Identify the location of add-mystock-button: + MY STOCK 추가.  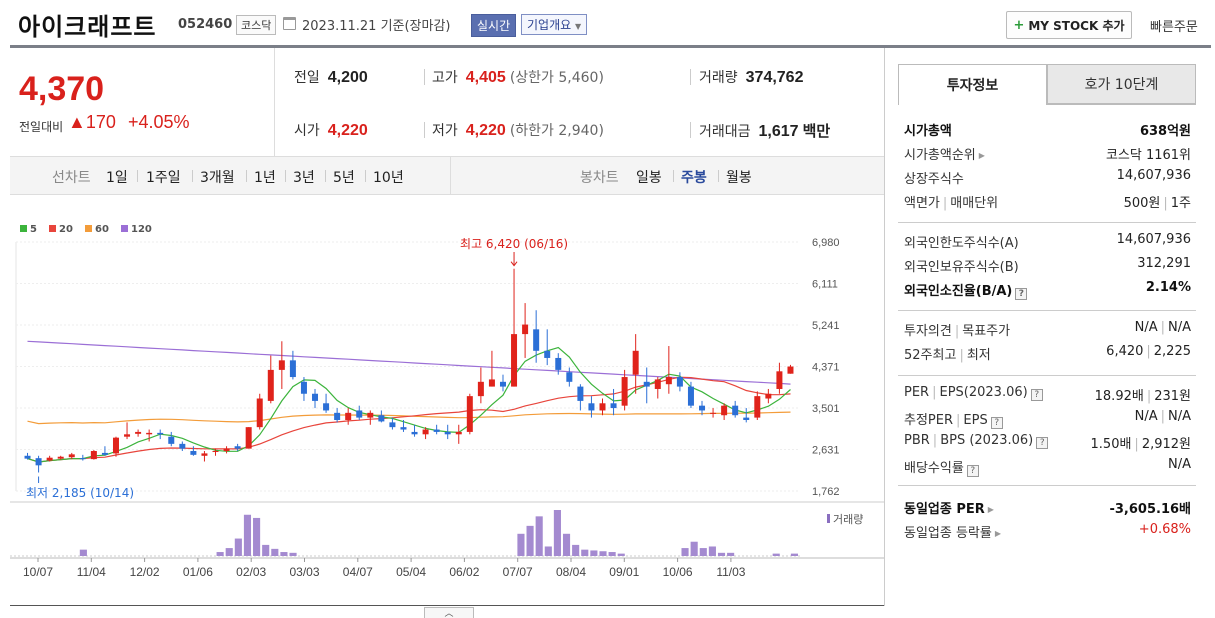
(1069, 25).